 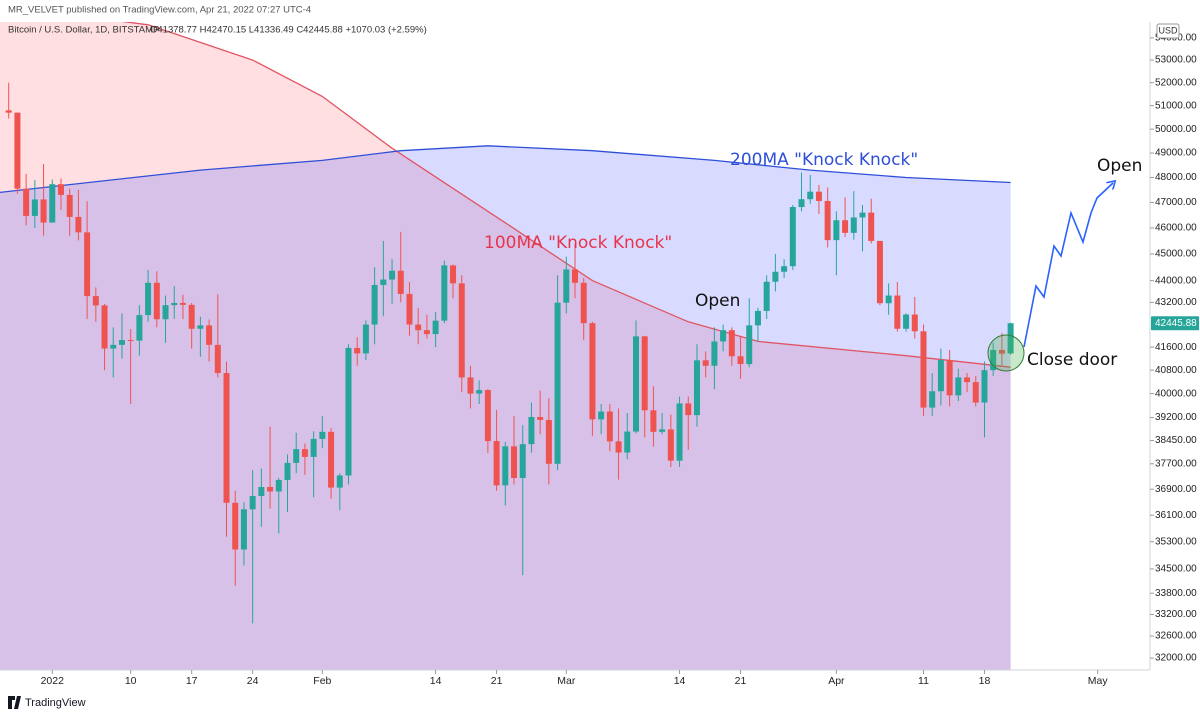 What do you see at coordinates (1176, 280) in the screenshot?
I see `y-tick-label: 44000.00` at bounding box center [1176, 280].